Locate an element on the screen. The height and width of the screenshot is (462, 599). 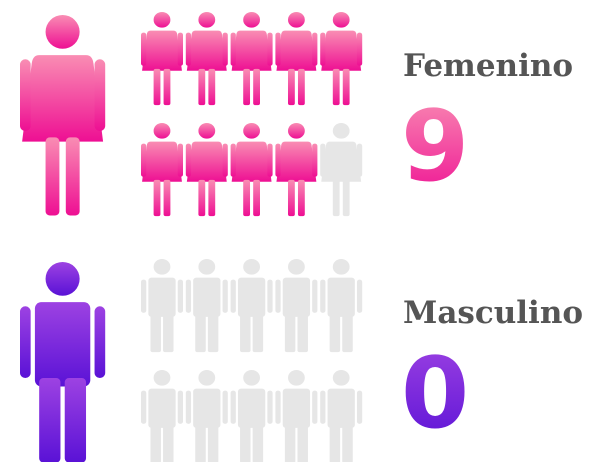
category-label: Femenino is located at coordinates (488, 66).